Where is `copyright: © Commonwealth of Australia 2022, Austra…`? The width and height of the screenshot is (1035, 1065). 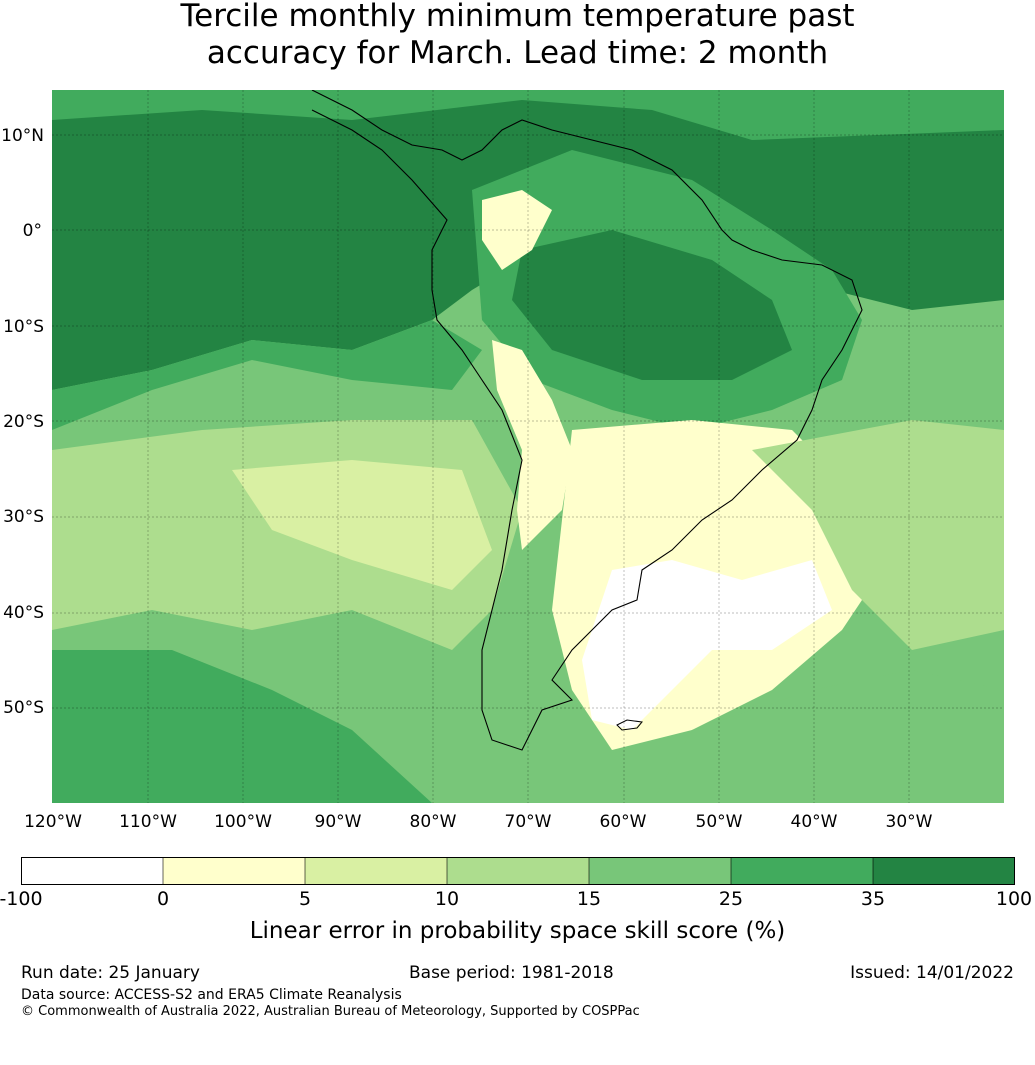
copyright: © Commonwealth of Australia 2022, Austra… is located at coordinates (330, 1011).